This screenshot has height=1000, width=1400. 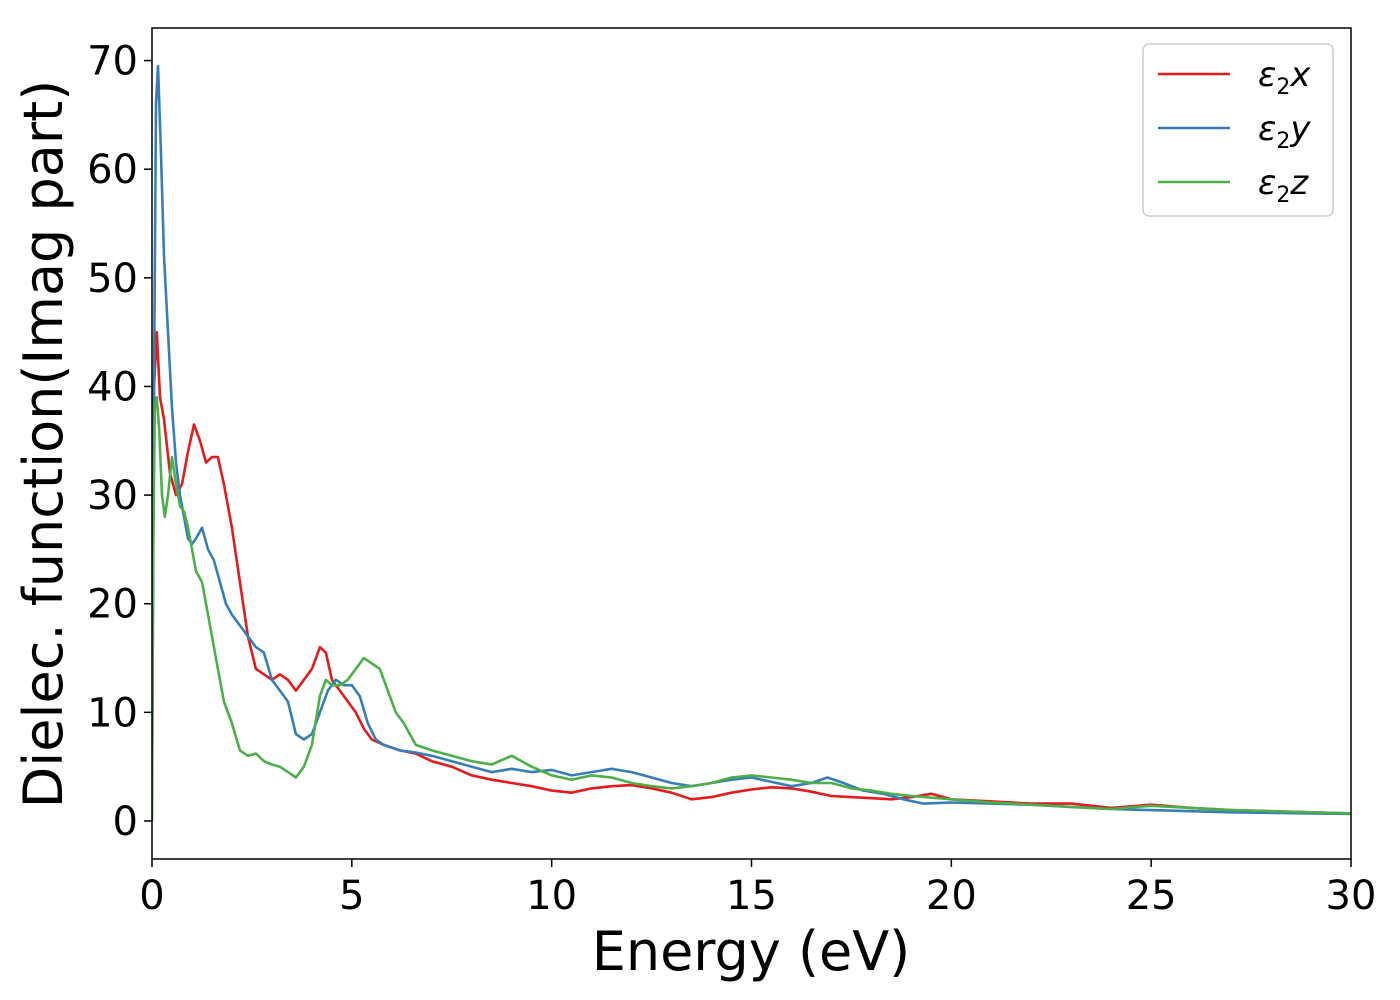 I want to click on legend: ε2x ε2y ε2z, so click(x=1238, y=130).